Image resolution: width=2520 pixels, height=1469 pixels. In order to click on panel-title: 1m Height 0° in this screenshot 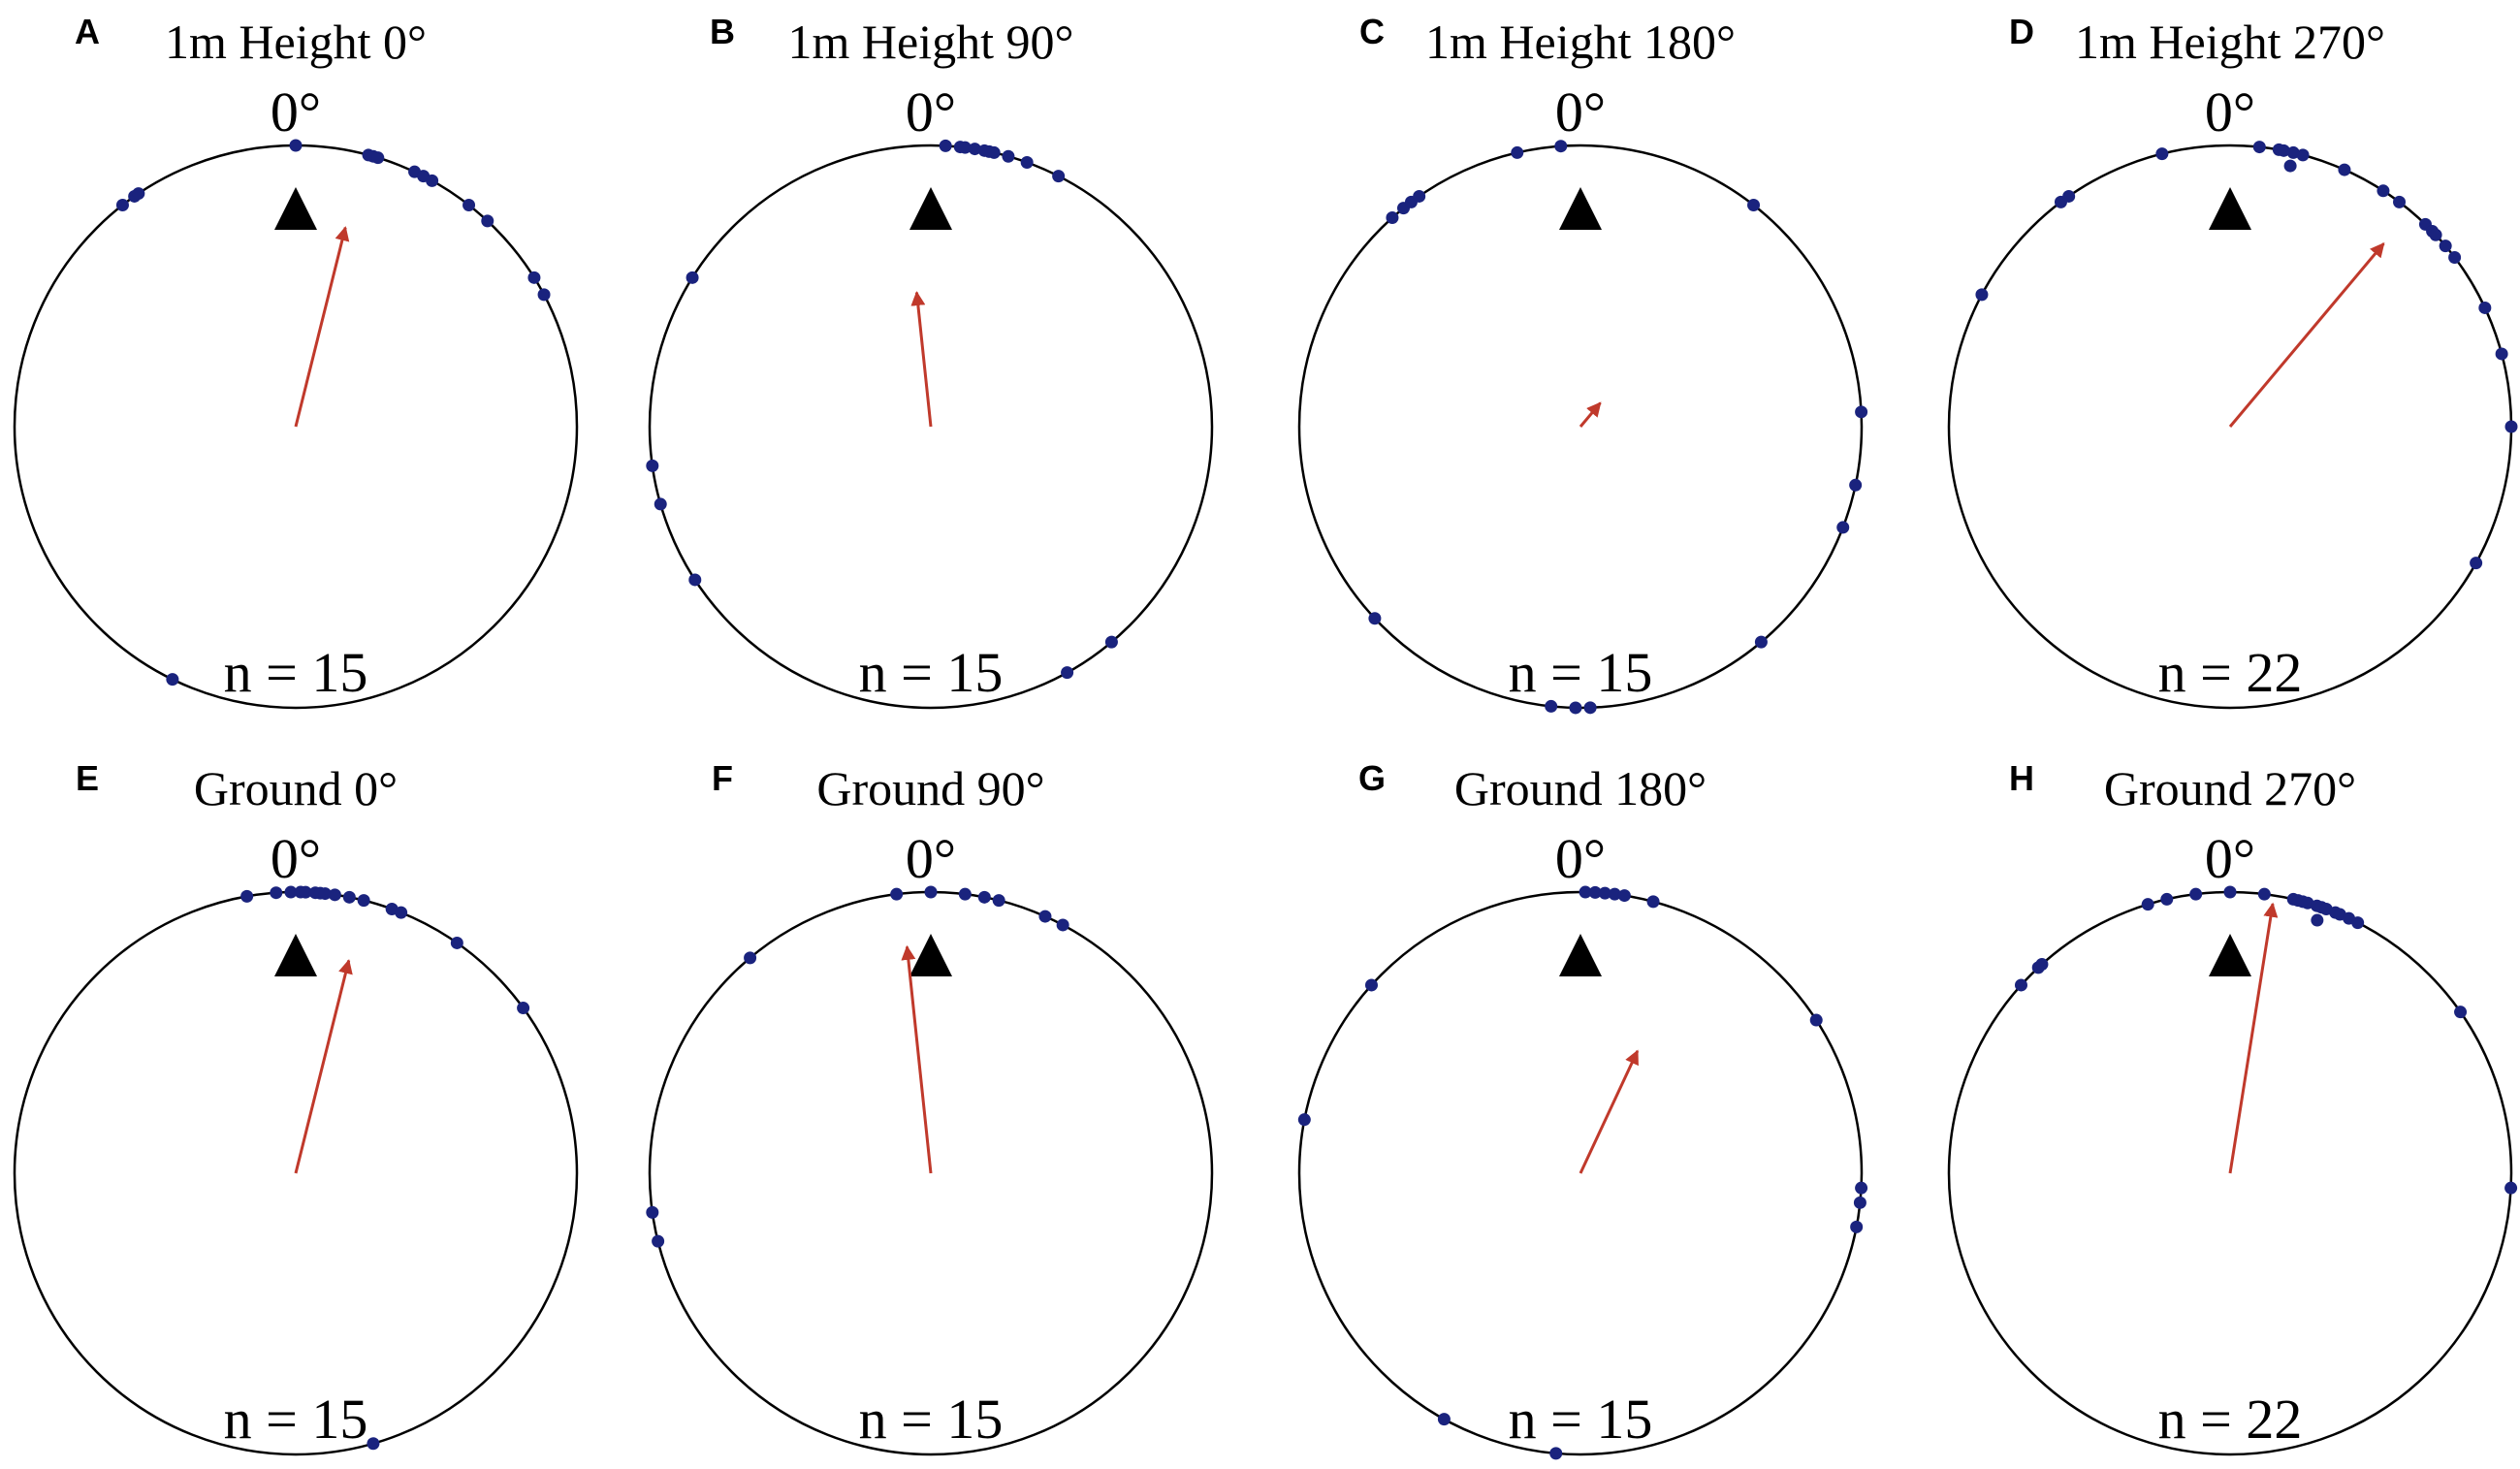, I will do `click(296, 42)`.